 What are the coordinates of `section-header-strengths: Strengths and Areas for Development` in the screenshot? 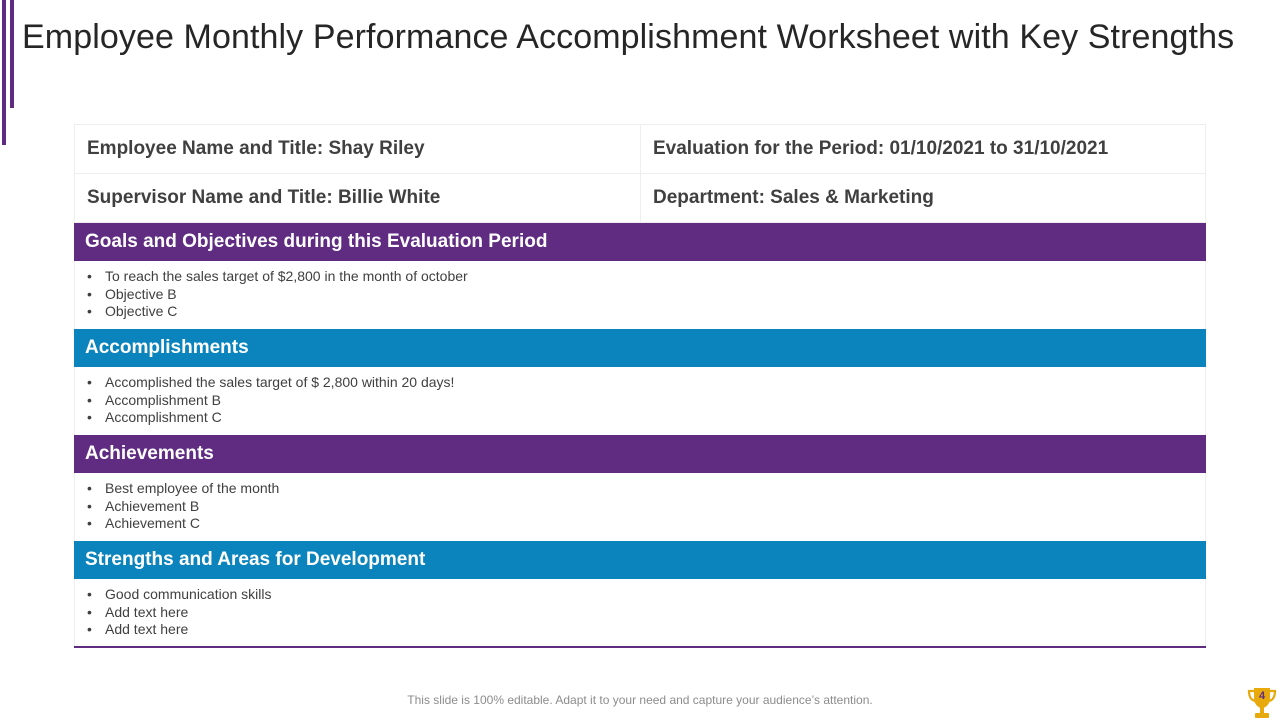 It's located at (640, 560).